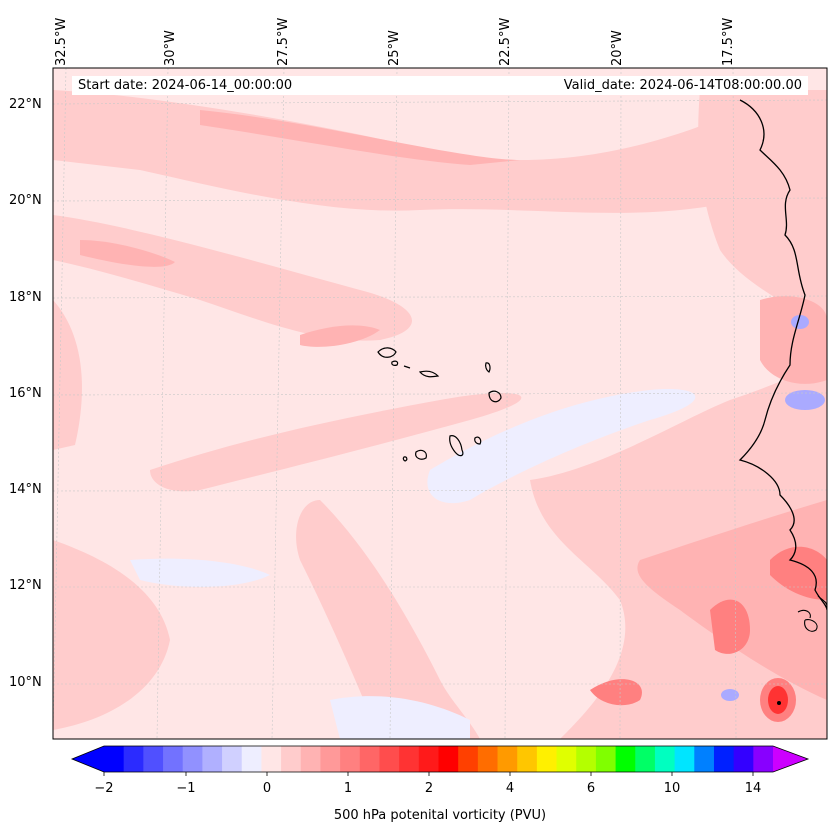  I want to click on lat-label: 16°N, so click(25, 393).